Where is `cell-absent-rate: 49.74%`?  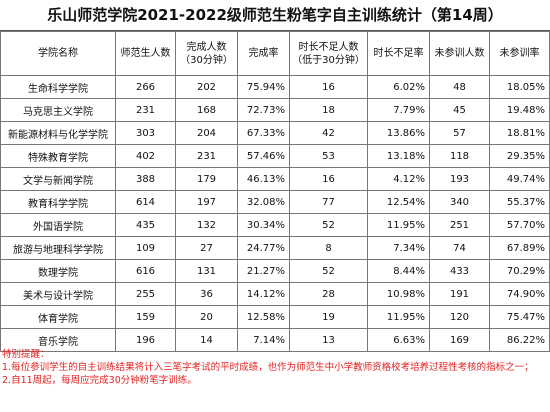 cell-absent-rate: 49.74% is located at coordinates (519, 179).